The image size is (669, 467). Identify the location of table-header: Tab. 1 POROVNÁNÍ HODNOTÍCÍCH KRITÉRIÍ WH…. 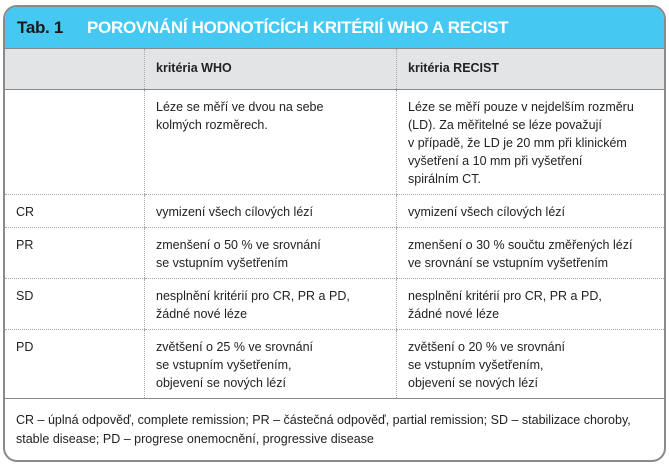
(334, 27).